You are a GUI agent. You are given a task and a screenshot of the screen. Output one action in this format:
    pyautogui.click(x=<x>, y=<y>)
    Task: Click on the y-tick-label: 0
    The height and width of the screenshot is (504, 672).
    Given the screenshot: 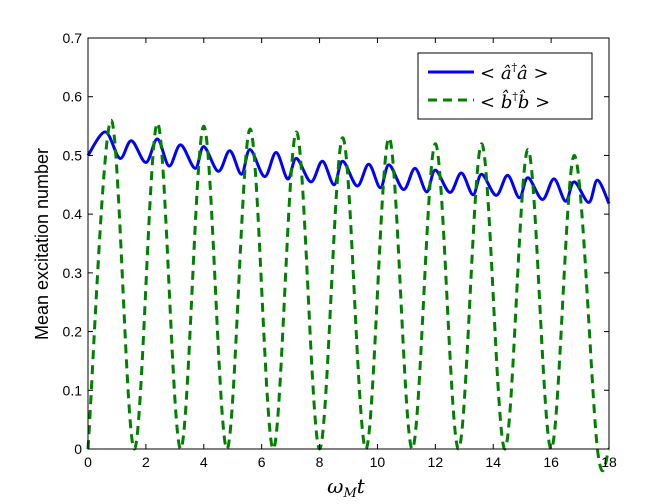 What is the action you would take?
    pyautogui.click(x=78, y=449)
    